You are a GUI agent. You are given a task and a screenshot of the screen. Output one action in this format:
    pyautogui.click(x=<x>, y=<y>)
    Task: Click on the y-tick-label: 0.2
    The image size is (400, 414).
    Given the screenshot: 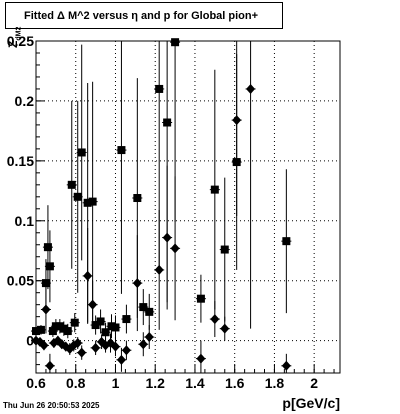 What is the action you would take?
    pyautogui.click(x=25, y=101)
    